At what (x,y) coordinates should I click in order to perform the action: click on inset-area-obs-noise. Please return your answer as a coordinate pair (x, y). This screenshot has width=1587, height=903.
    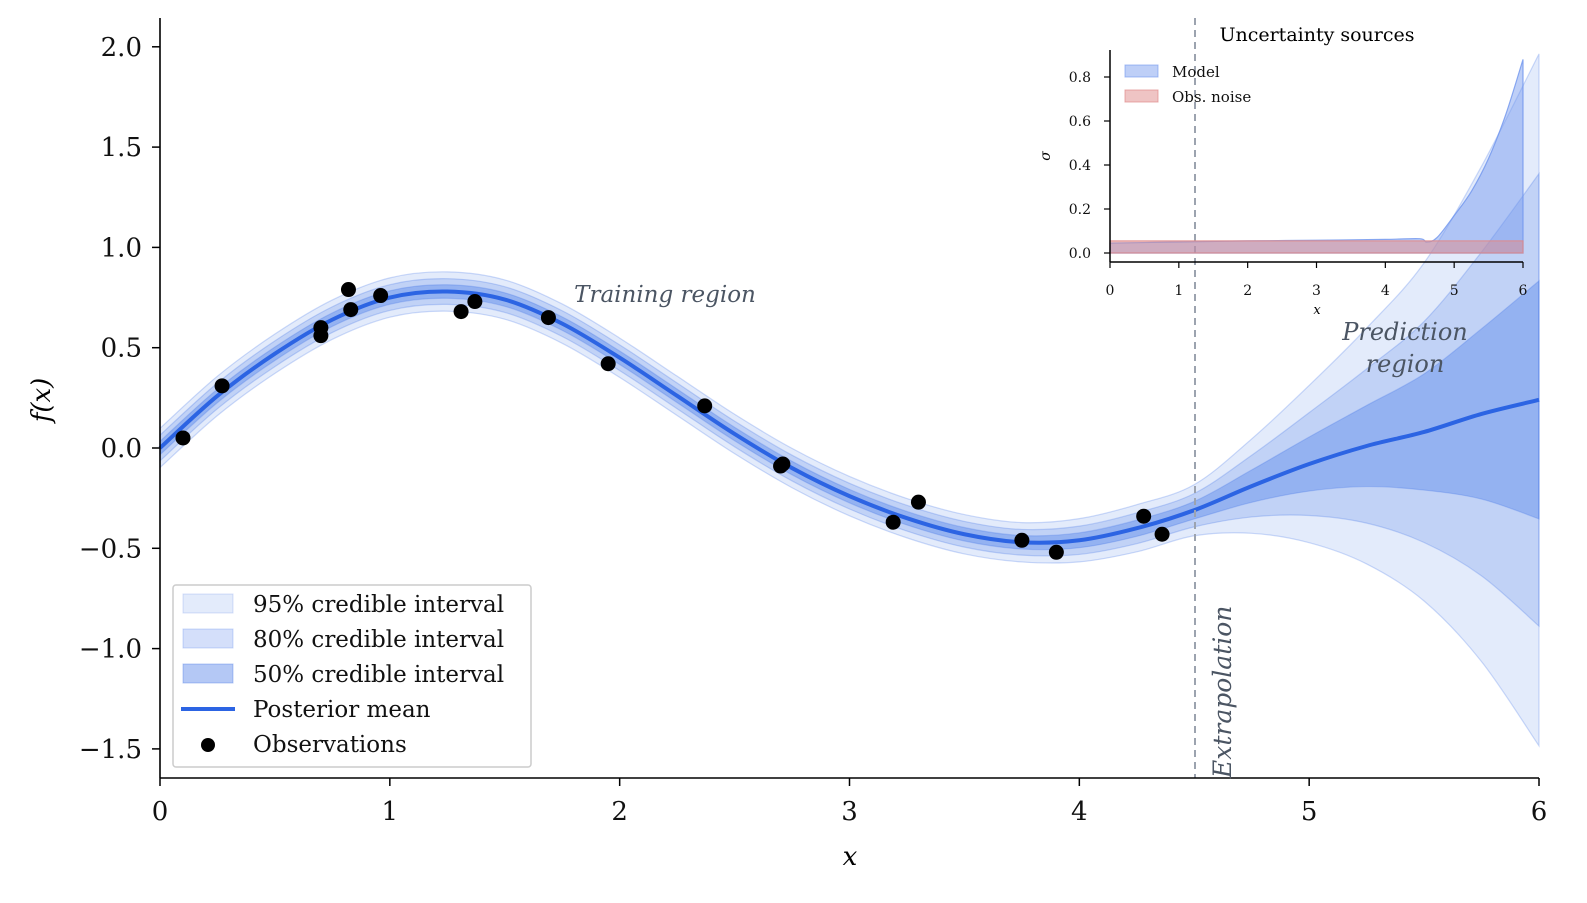
    Looking at the image, I should click on (1316, 247).